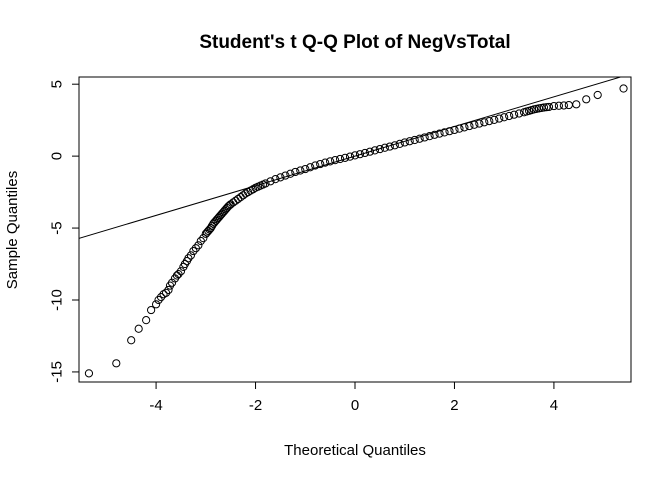  I want to click on x-tick-label: 0, so click(355, 405).